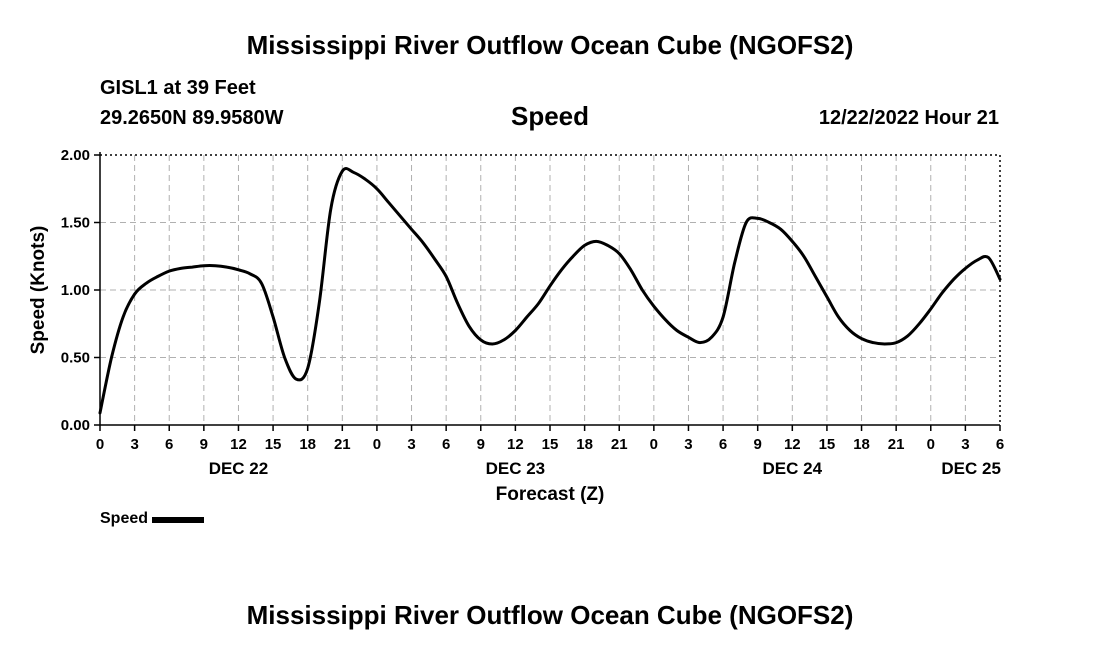 Image resolution: width=1100 pixels, height=650 pixels. Describe the element at coordinates (75, 290) in the screenshot. I see `y-tick-label: 1.00` at that location.